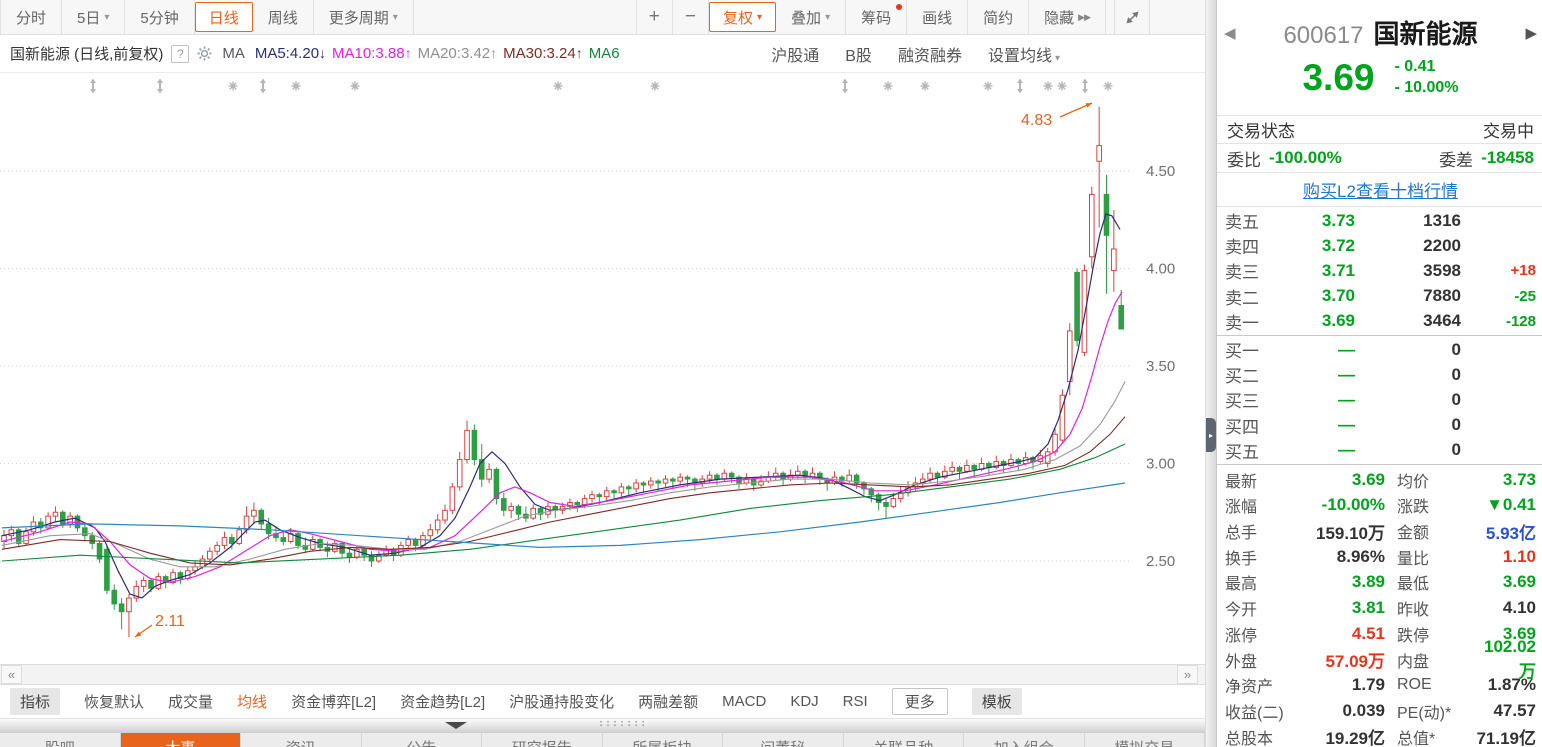 Image resolution: width=1542 pixels, height=747 pixels. What do you see at coordinates (691, 17) in the screenshot?
I see `tool-−: −` at bounding box center [691, 17].